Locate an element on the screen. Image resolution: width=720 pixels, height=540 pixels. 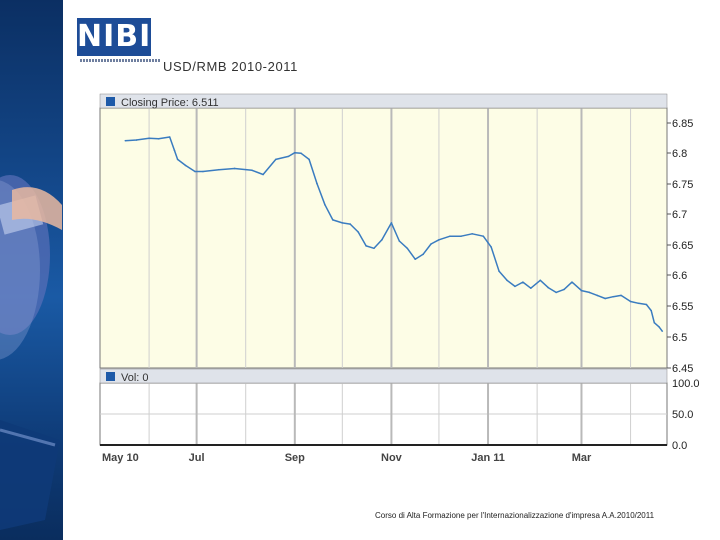
volume-grid is located at coordinates (383, 414).